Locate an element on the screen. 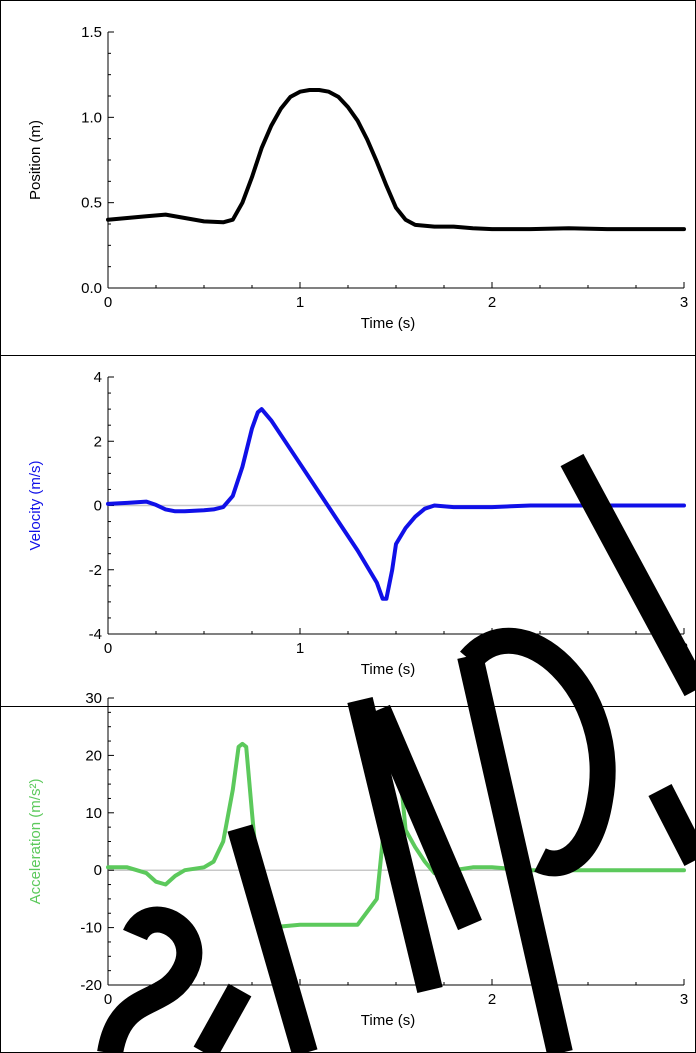 This screenshot has height=1053, width=696. y-axis-label: Position (m) is located at coordinates (35, 160).